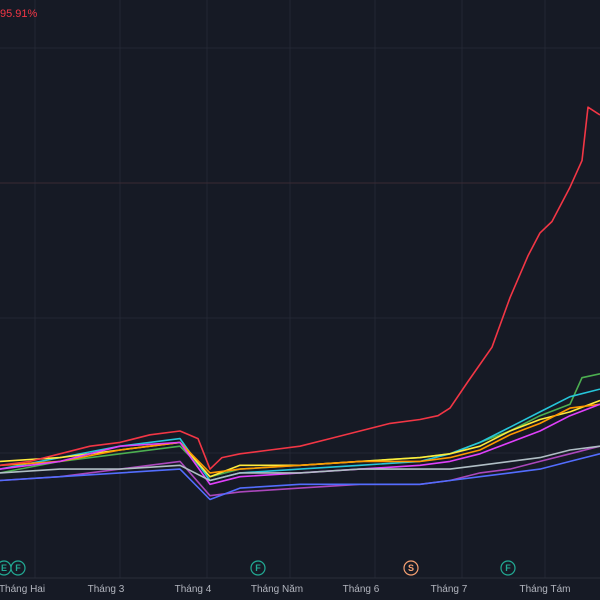 The image size is (600, 600). Describe the element at coordinates (361, 589) in the screenshot. I see `x-tick-label: Tháng 6` at that location.